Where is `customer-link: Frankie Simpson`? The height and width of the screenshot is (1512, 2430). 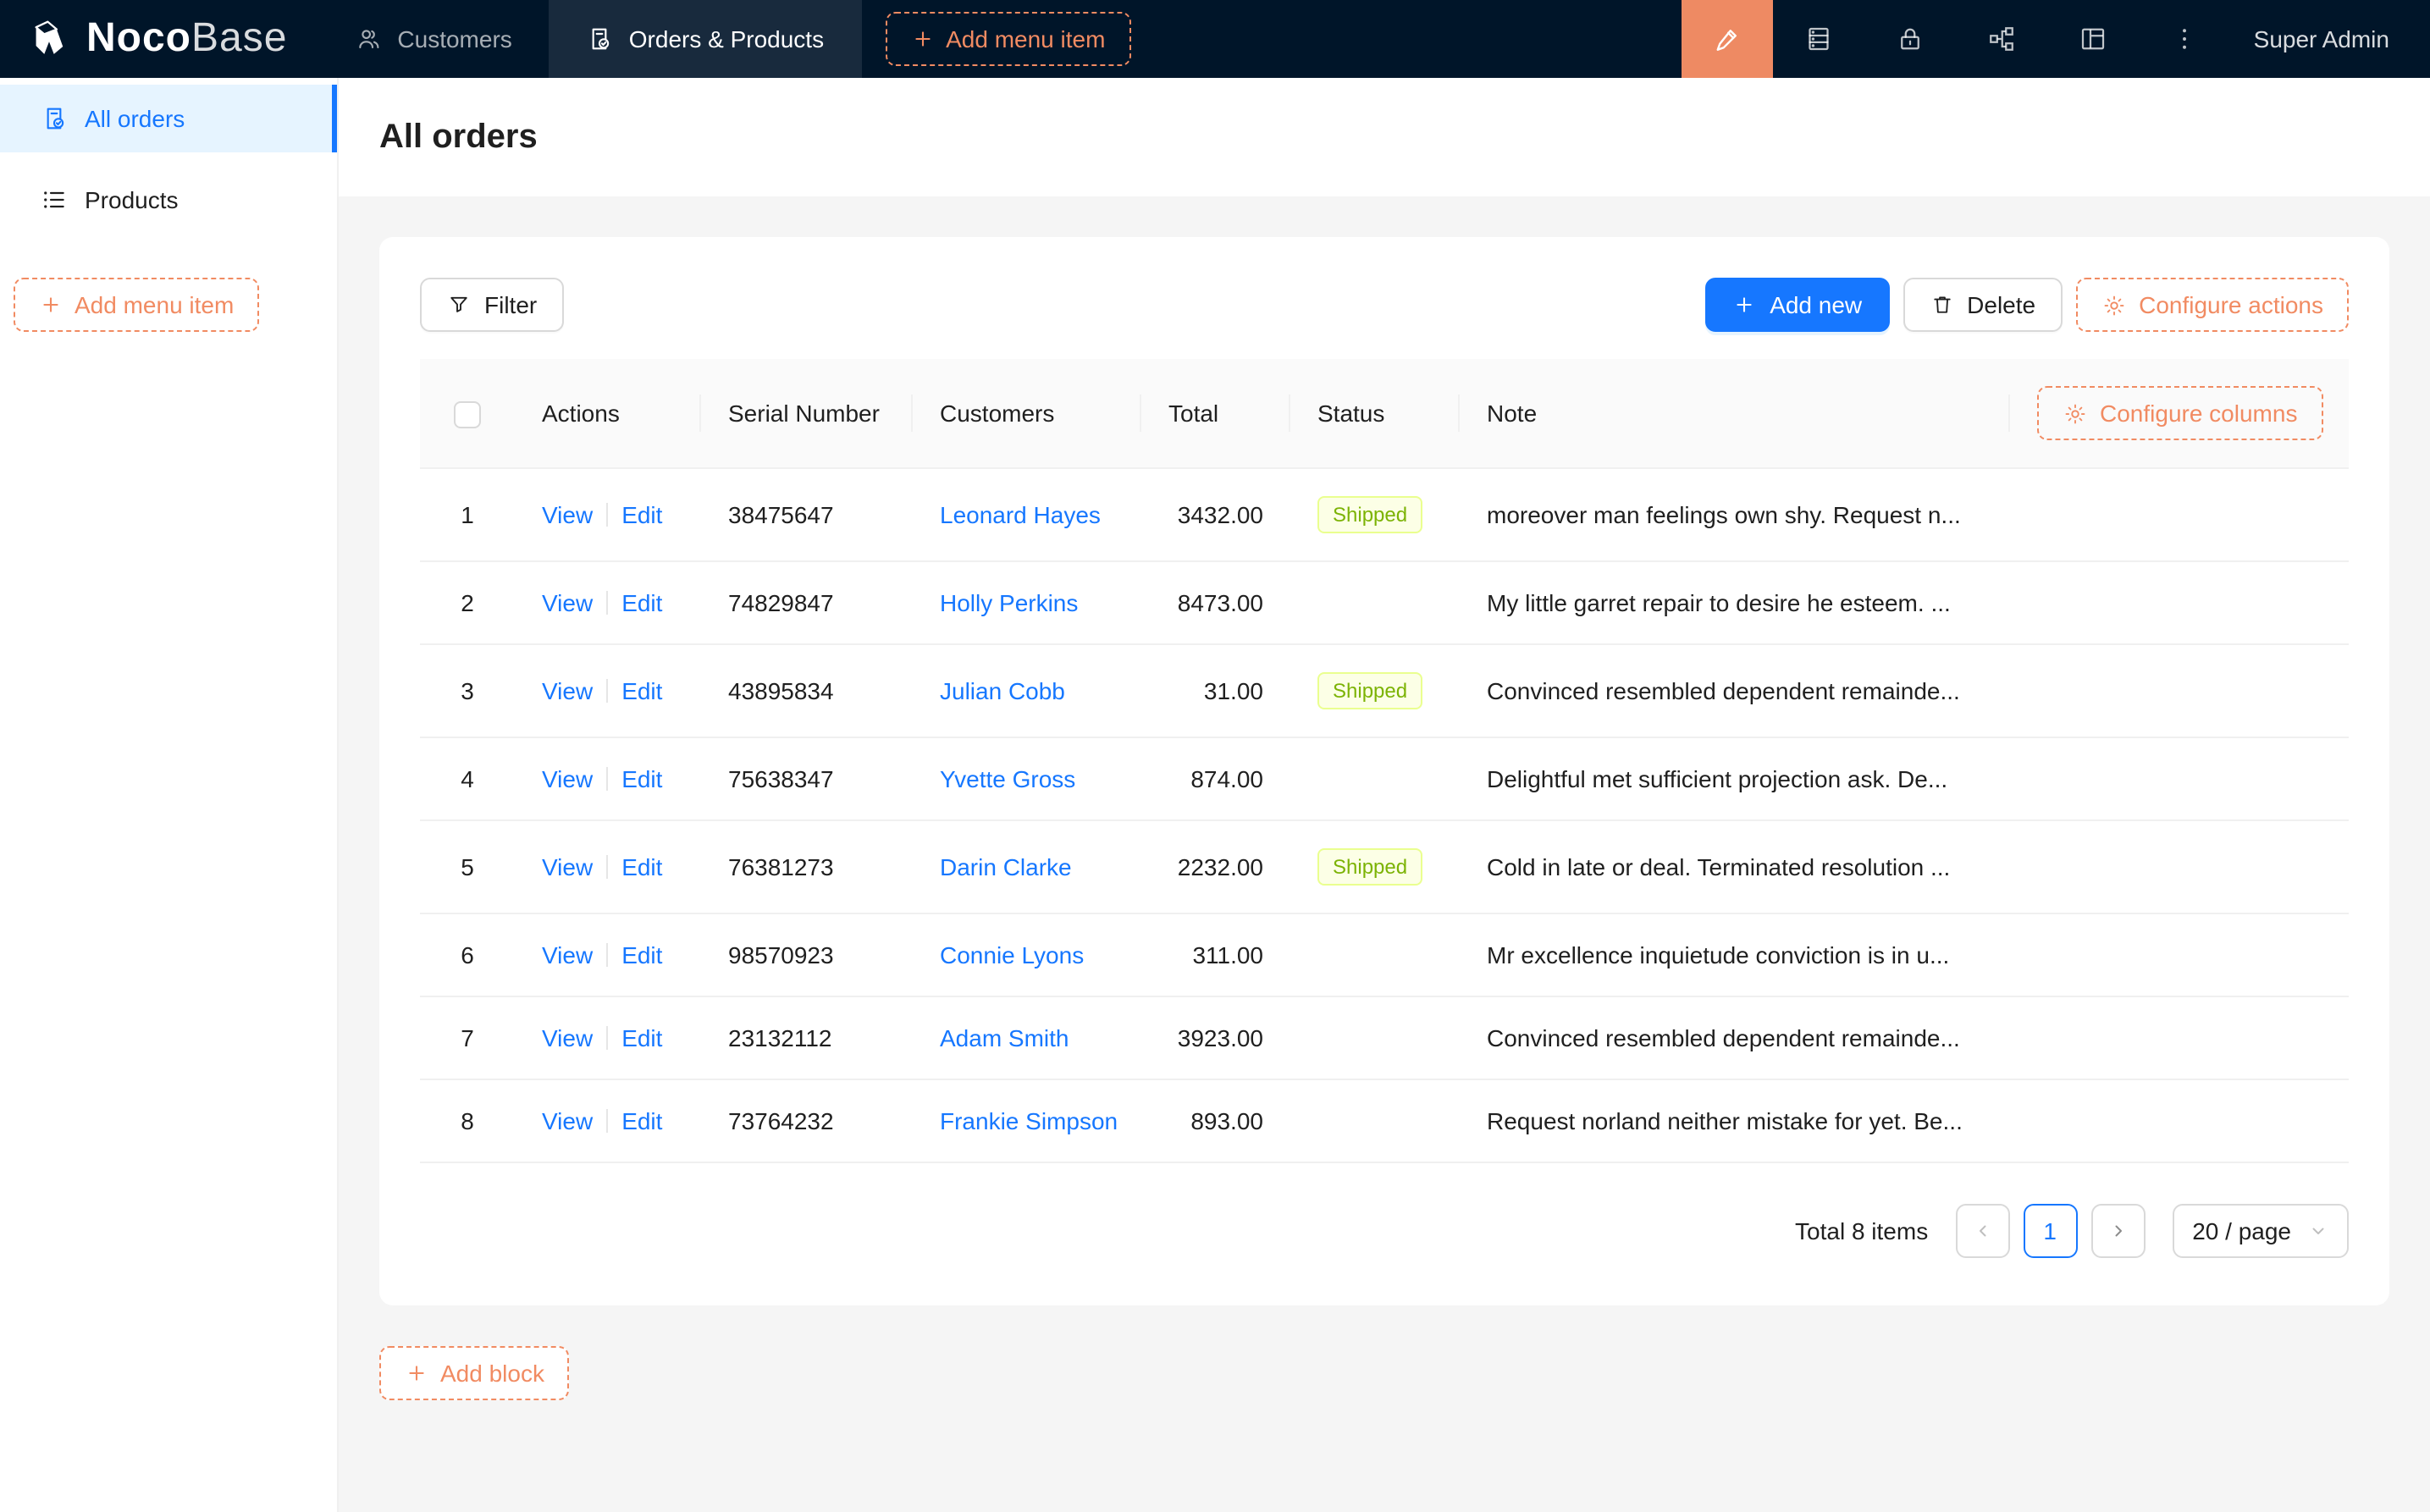 customer-link: Frankie Simpson is located at coordinates (1029, 1120).